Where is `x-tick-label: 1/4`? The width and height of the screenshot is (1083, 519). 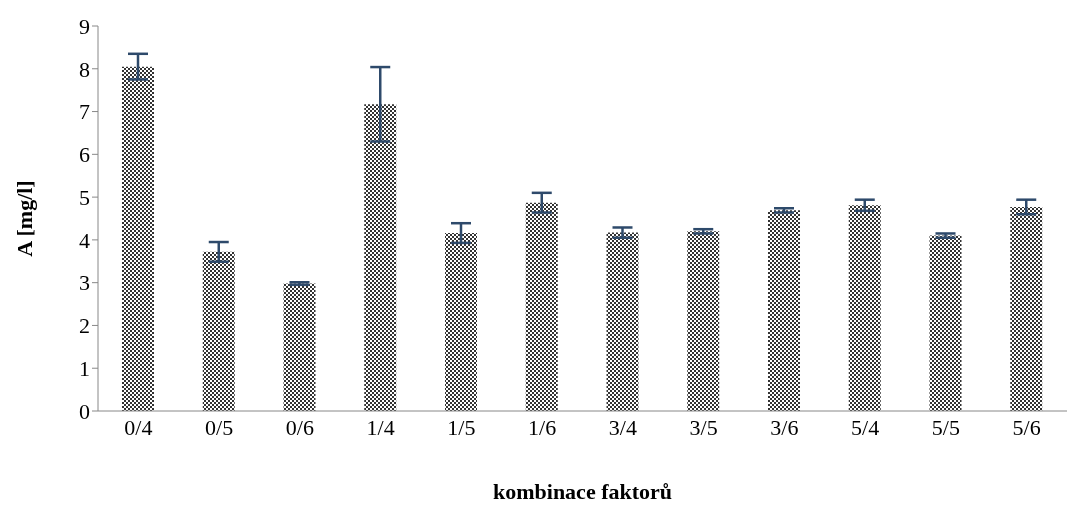
x-tick-label: 1/4 is located at coordinates (380, 427).